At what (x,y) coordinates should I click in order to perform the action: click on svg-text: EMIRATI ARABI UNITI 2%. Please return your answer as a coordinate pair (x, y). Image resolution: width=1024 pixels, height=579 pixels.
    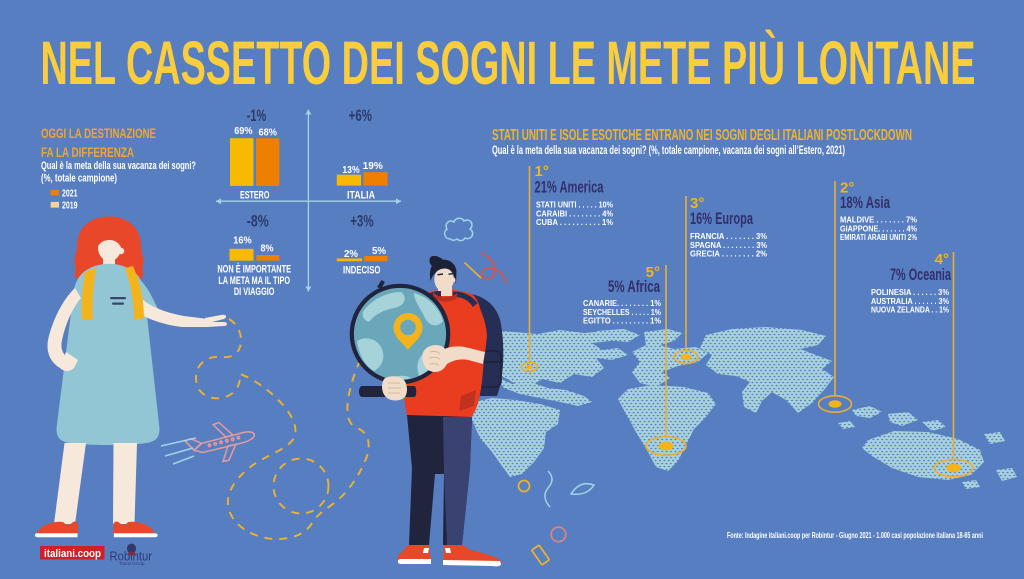
    Looking at the image, I should click on (878, 237).